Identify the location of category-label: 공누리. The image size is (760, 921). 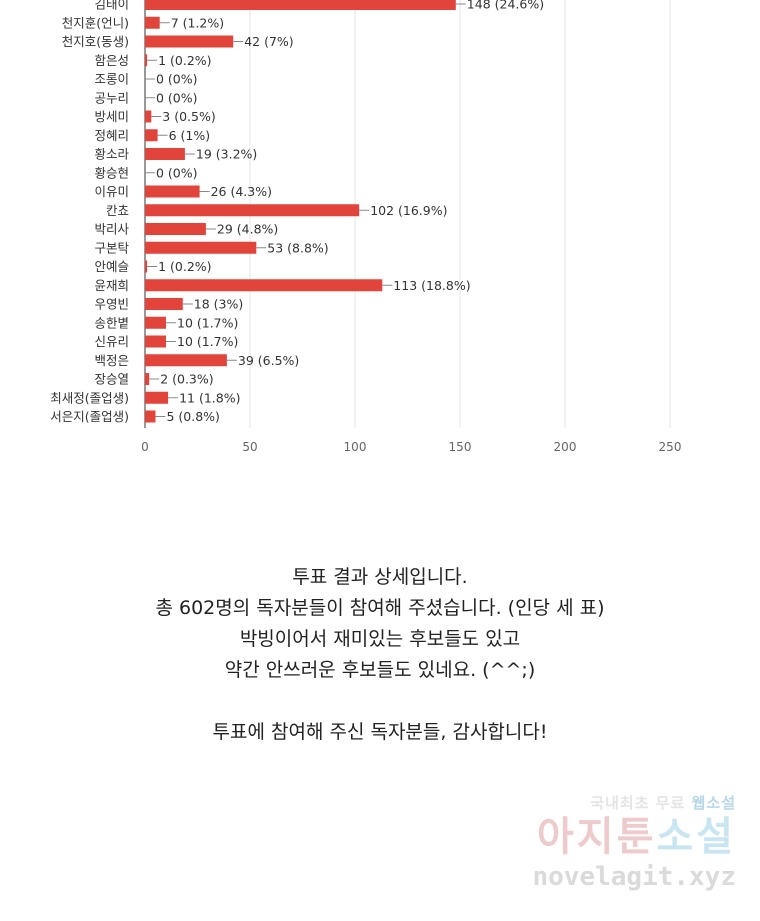
(111, 97).